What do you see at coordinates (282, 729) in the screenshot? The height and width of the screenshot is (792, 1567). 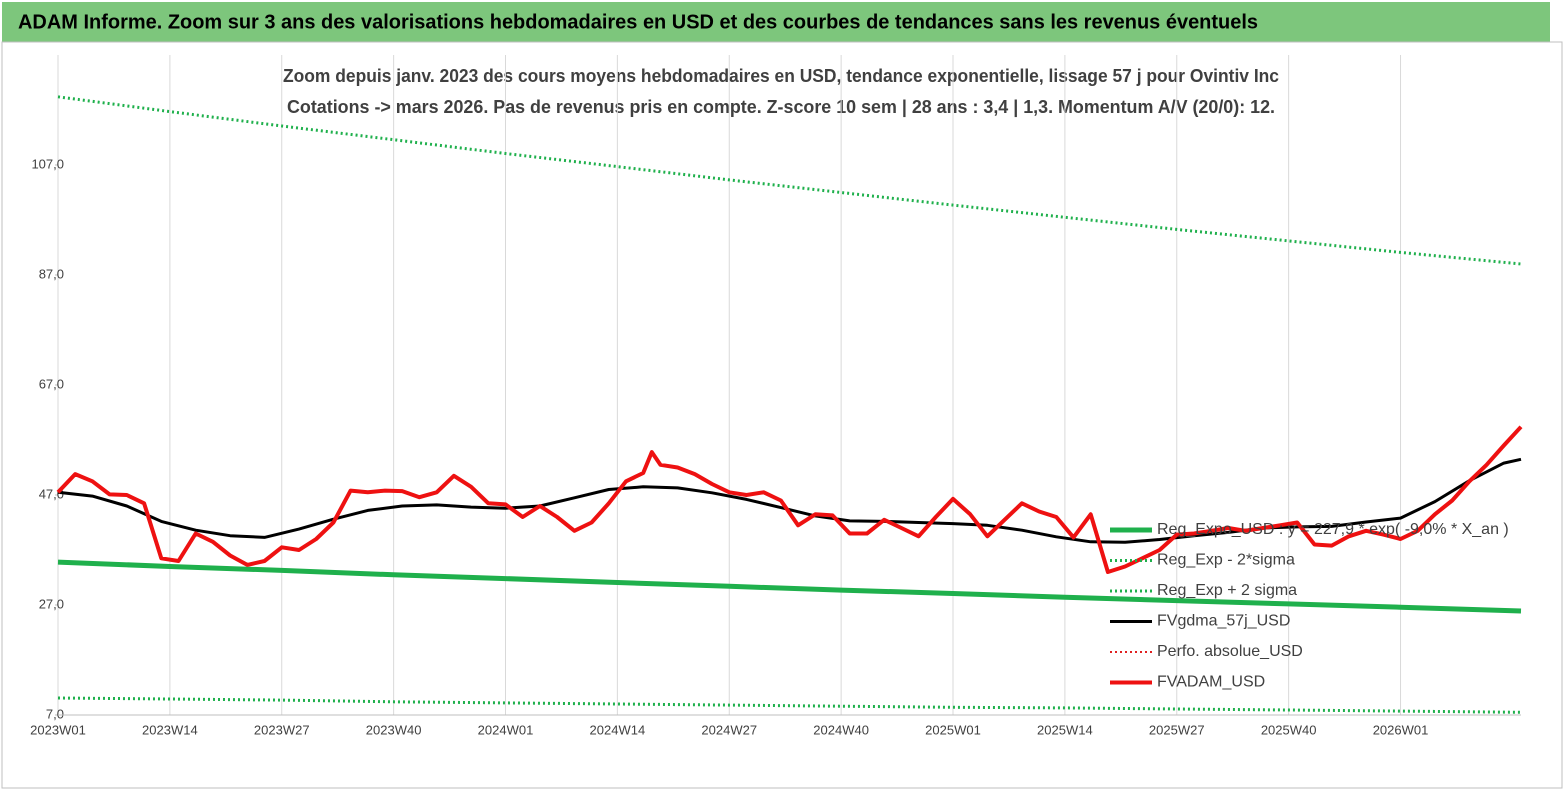 I see `x-tick-label: 2023W27` at bounding box center [282, 729].